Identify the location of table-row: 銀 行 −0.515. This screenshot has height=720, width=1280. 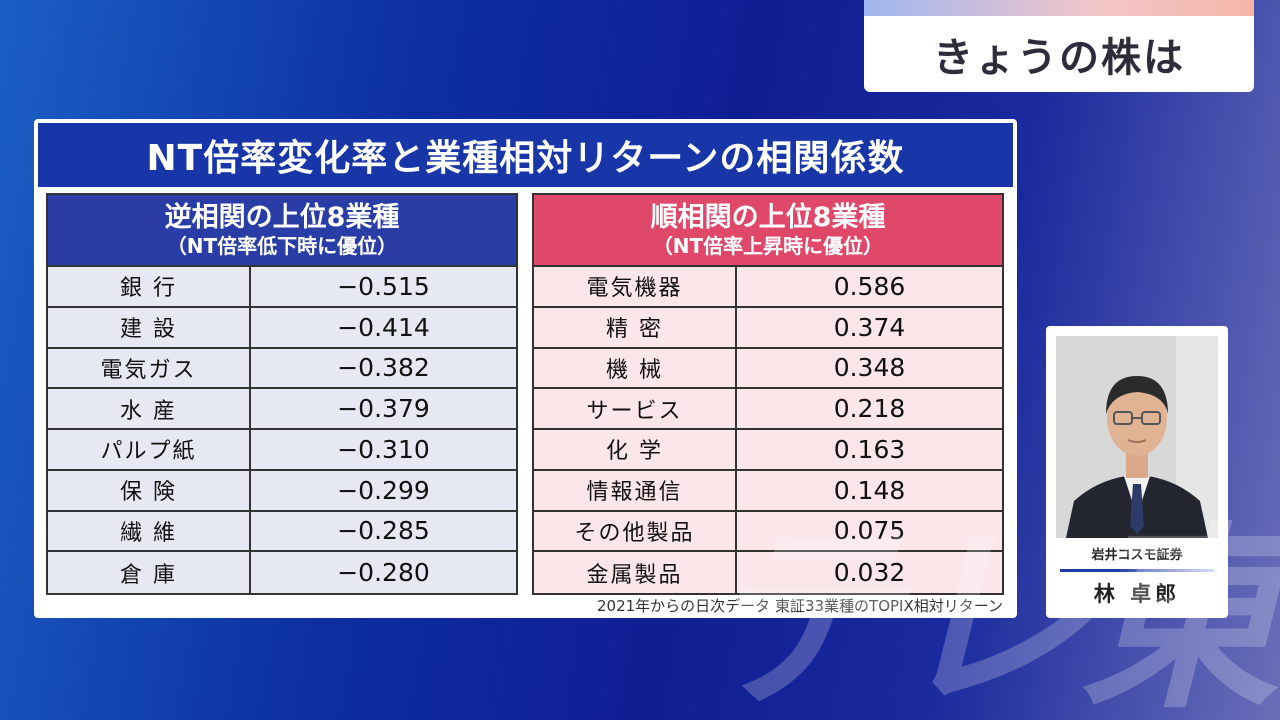
(282, 287).